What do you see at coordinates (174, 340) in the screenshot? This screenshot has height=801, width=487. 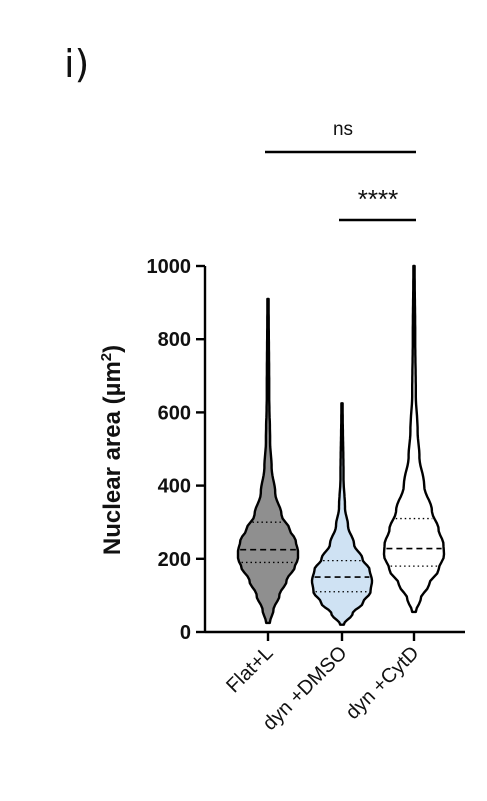 I see `y-tick-label-800: 800` at bounding box center [174, 340].